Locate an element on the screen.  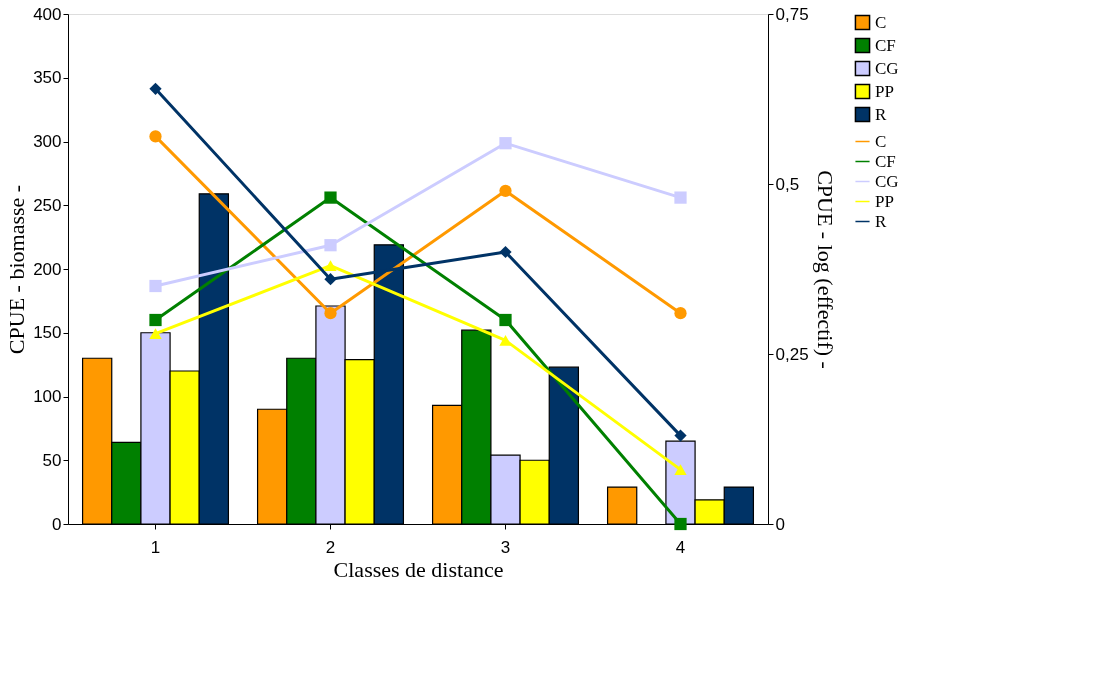
y-tick-label: 350 is located at coordinates (47, 78).